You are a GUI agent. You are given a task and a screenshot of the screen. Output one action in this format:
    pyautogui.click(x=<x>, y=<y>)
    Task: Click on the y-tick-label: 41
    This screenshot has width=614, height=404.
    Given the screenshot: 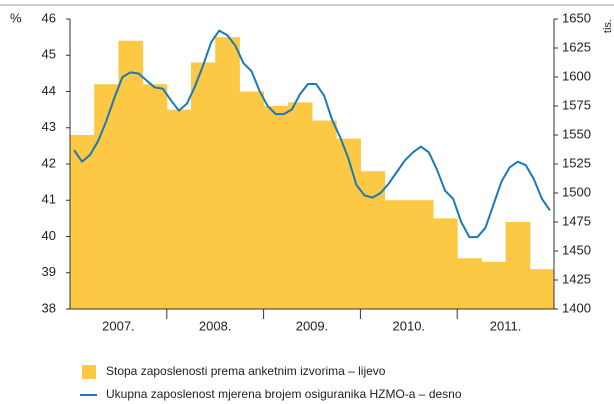 What is the action you would take?
    pyautogui.click(x=49, y=199)
    